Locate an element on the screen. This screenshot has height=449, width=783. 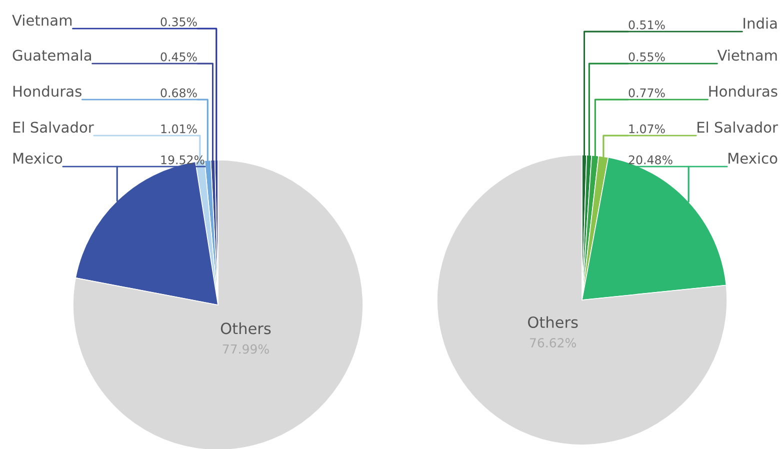
data-label: 0.45% is located at coordinates (178, 57).